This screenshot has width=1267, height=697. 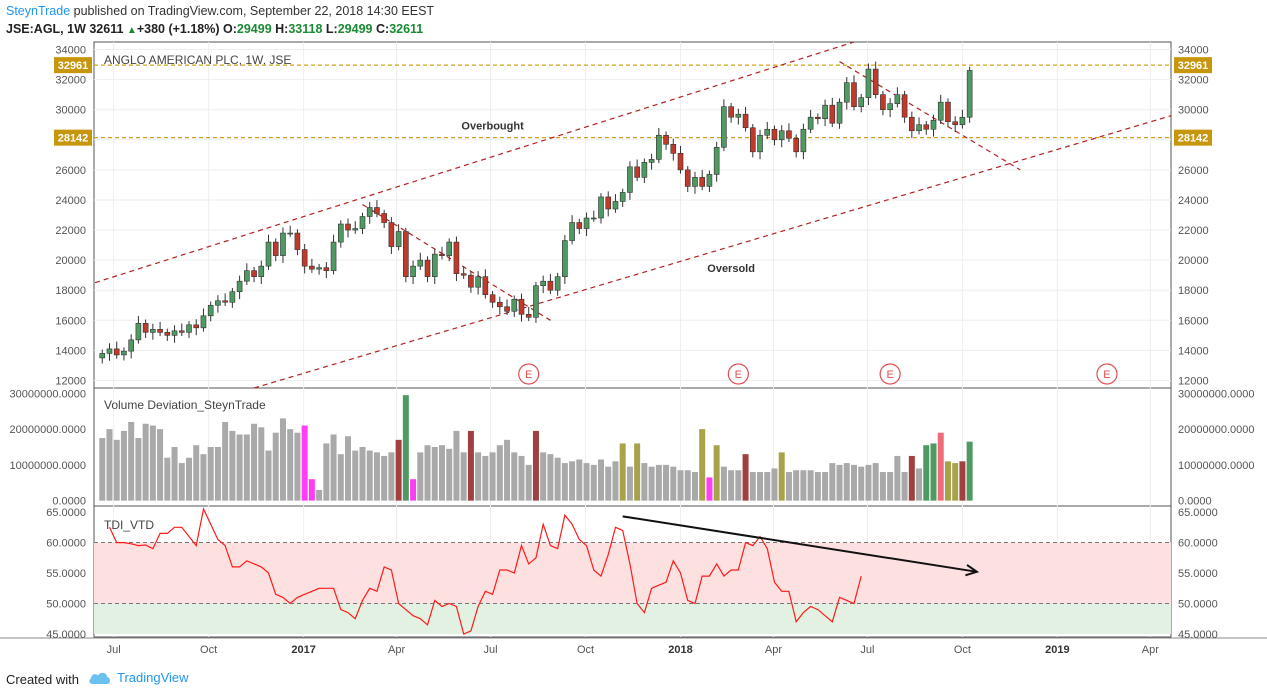 What do you see at coordinates (129, 525) in the screenshot?
I see `tdi-pane-title: TDI_VTD` at bounding box center [129, 525].